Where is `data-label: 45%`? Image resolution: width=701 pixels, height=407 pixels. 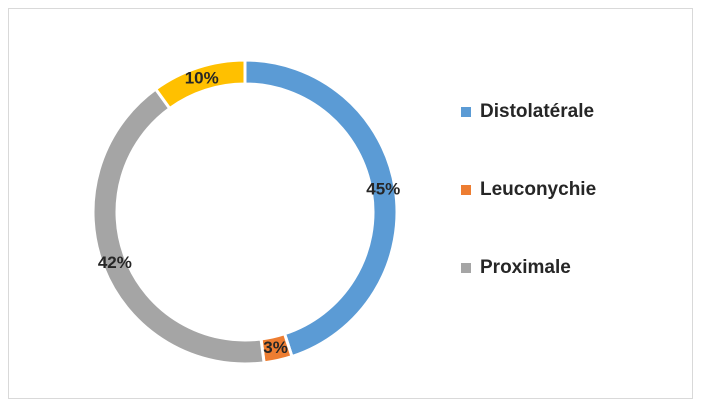
data-label: 45% is located at coordinates (383, 189).